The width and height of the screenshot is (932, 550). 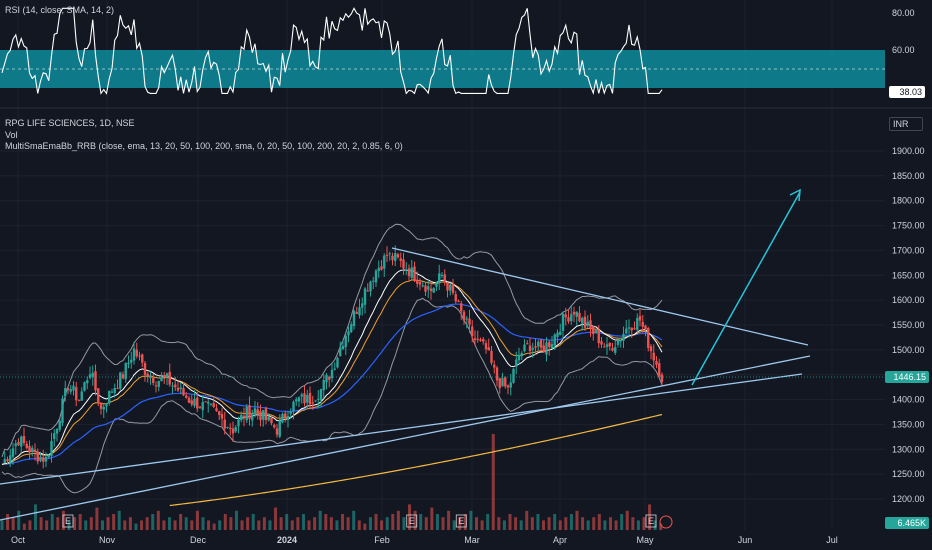 I want to click on rsi-title: RSI (14, close, SMA, 14, 2), so click(x=60, y=10).